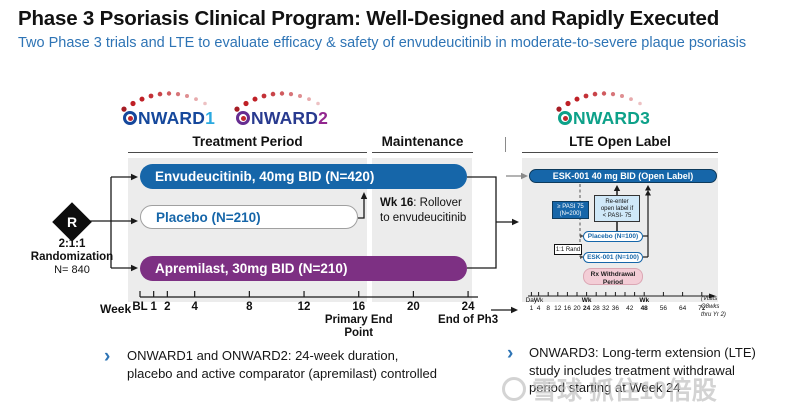 This screenshot has width=800, height=410. I want to click on bullet2-line3: period starting at Week 24, so click(605, 387).